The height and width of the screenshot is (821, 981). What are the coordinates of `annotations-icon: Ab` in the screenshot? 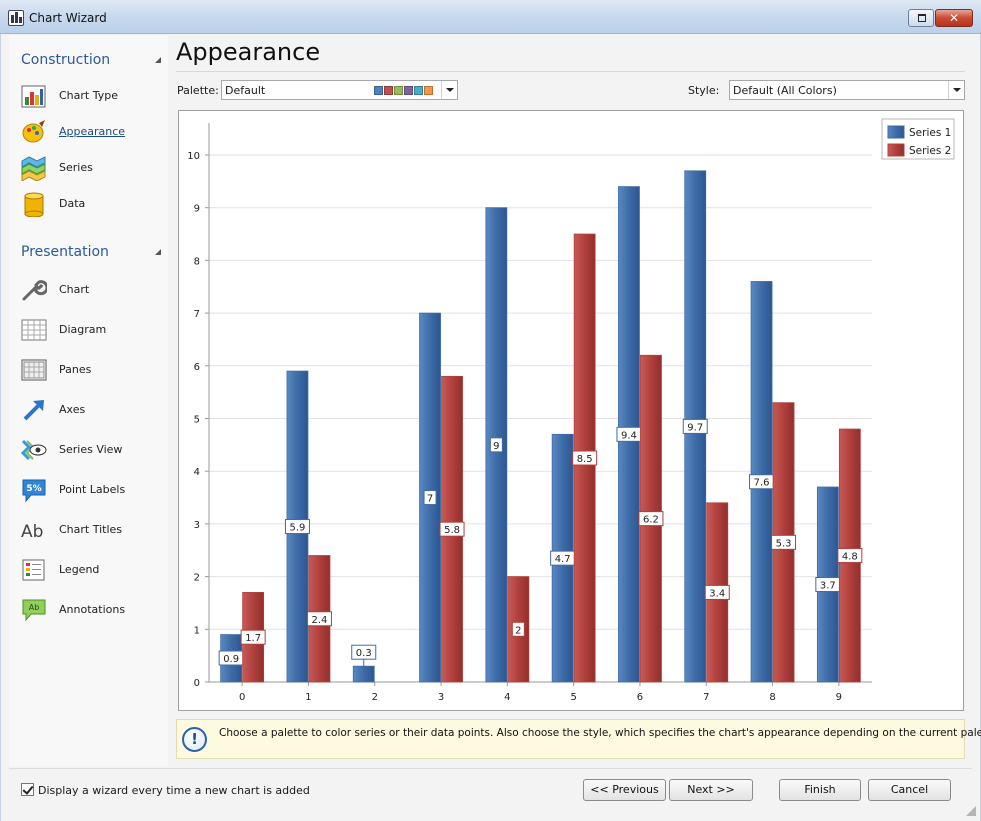 It's located at (34, 610).